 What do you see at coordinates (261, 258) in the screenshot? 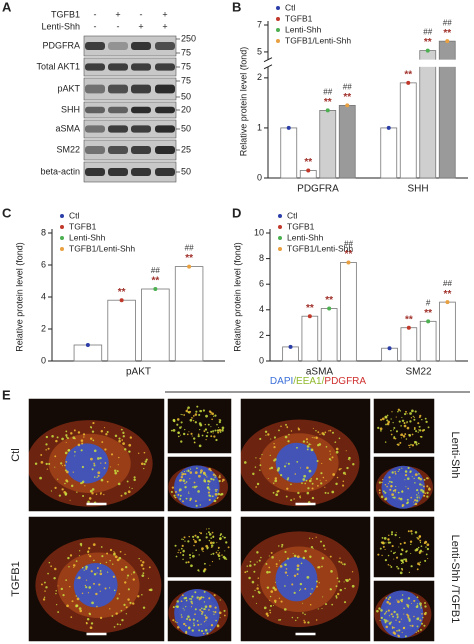
I see `y-tick-label: 8` at bounding box center [261, 258].